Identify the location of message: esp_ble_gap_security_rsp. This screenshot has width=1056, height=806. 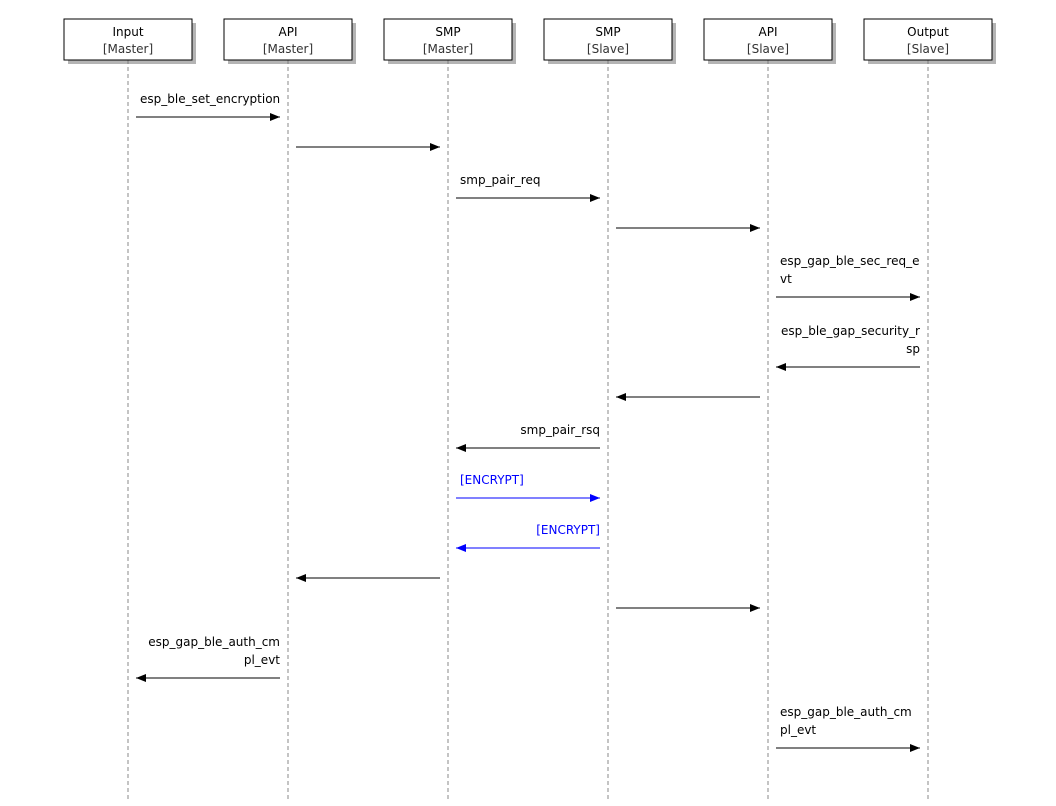
(848, 347).